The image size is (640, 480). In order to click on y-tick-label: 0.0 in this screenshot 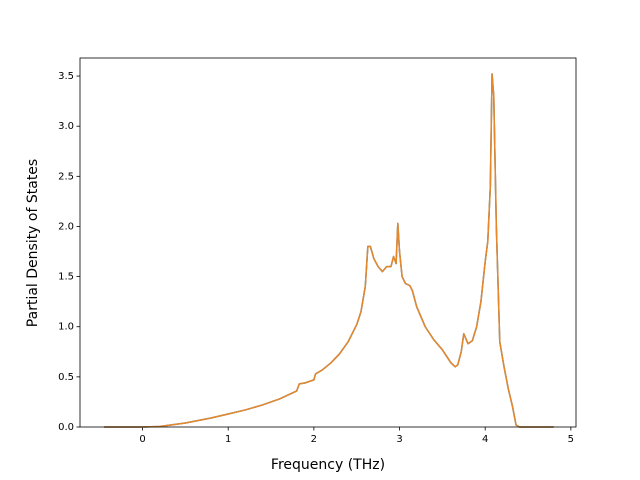, I will do `click(66, 427)`.